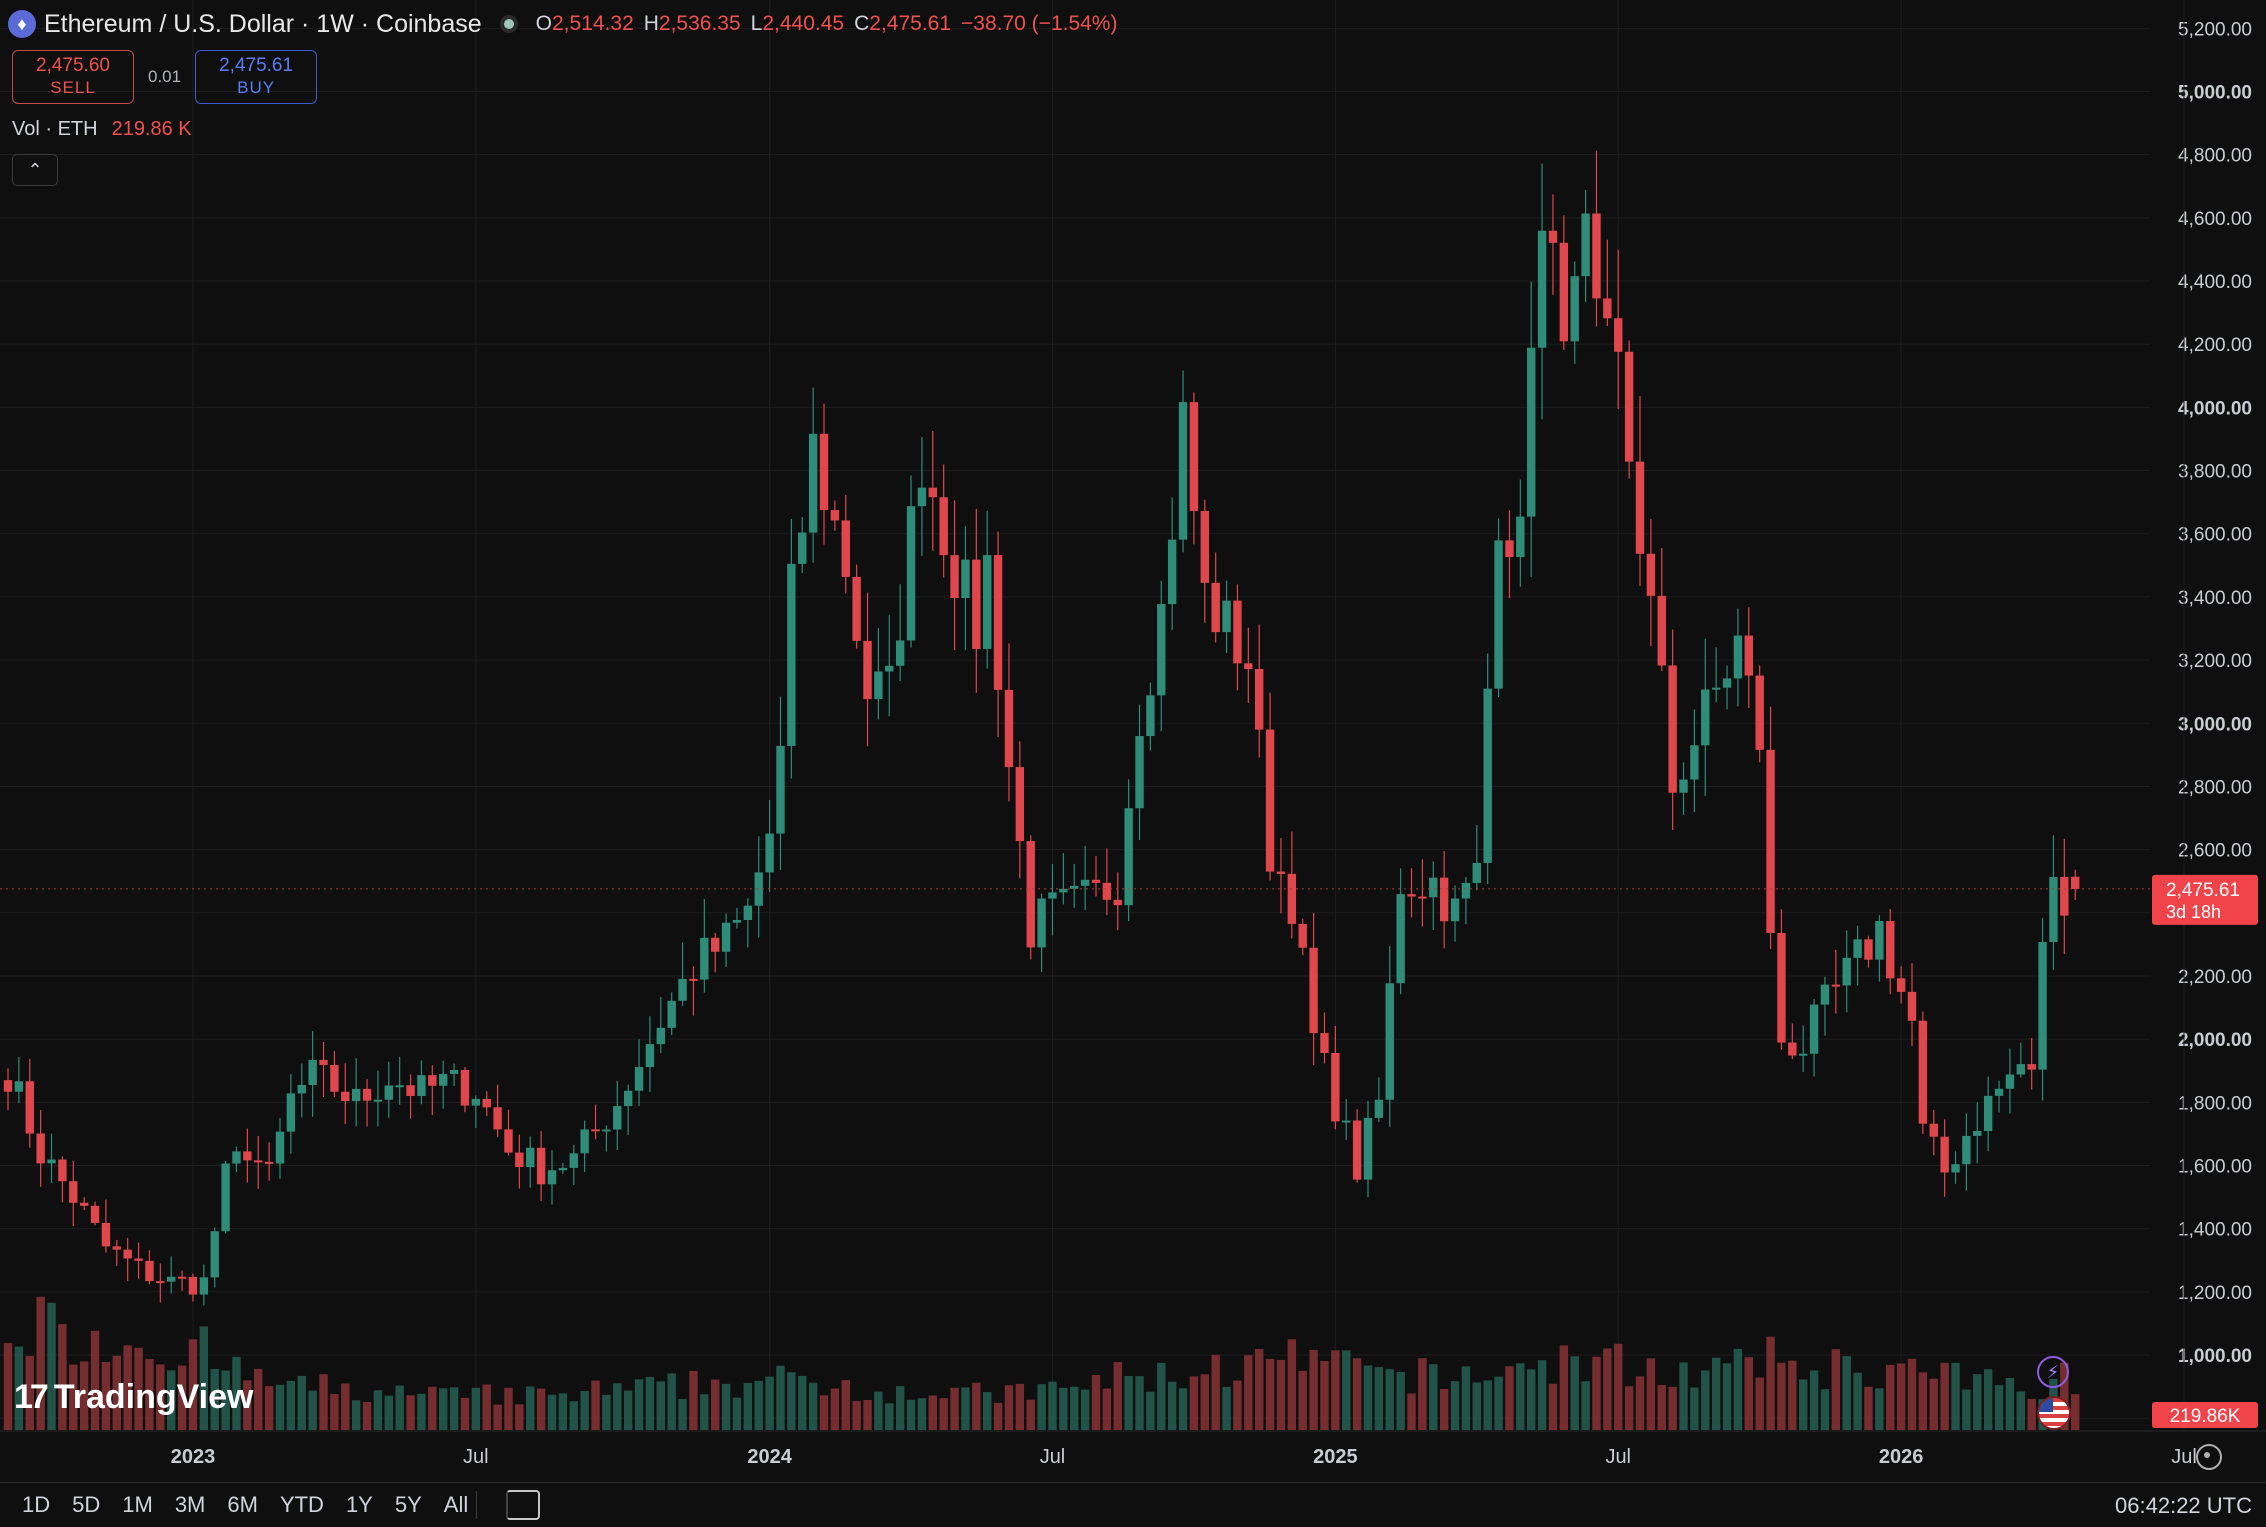  Describe the element at coordinates (256, 77) in the screenshot. I see `buy-button: 2,475.61 BUY` at that location.